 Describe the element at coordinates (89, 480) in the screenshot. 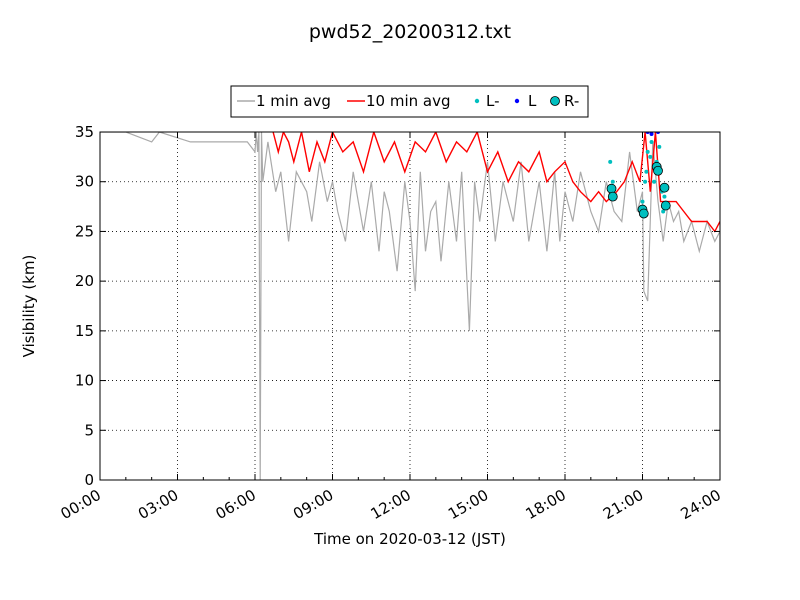

I see `y-tick-label: 0` at that location.